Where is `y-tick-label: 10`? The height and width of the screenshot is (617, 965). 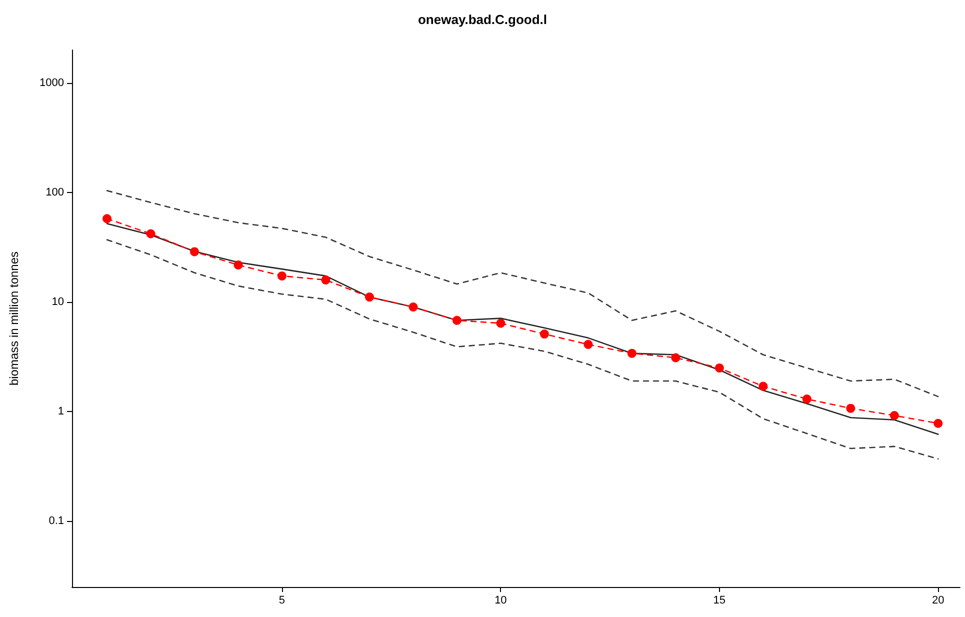 y-tick-label: 10 is located at coordinates (58, 302).